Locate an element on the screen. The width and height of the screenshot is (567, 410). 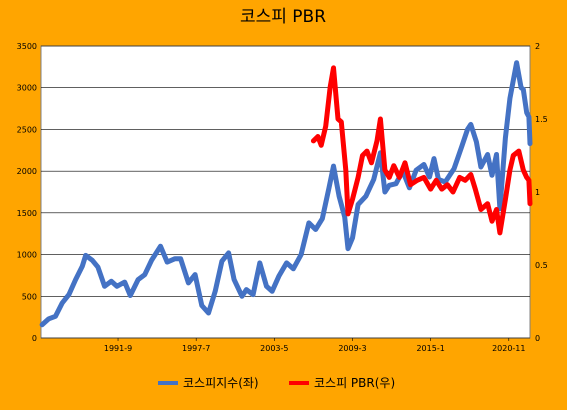
y-left-tick-label: 1500 is located at coordinates (27, 213).